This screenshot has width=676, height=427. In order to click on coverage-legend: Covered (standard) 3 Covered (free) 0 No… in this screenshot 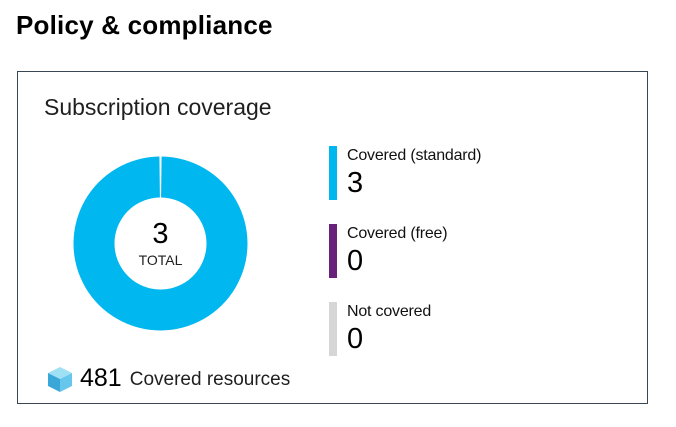, I will do `click(405, 263)`.